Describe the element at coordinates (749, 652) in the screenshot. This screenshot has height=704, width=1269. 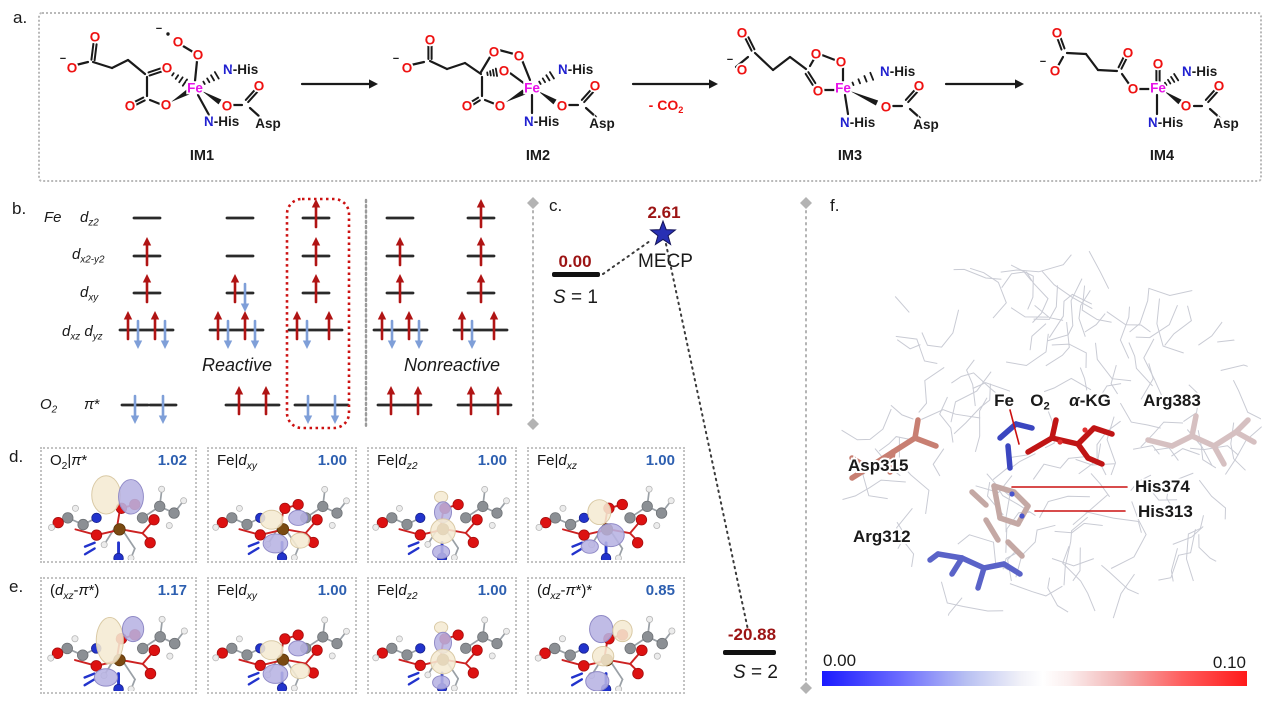
I see `s2-energy-level` at that location.